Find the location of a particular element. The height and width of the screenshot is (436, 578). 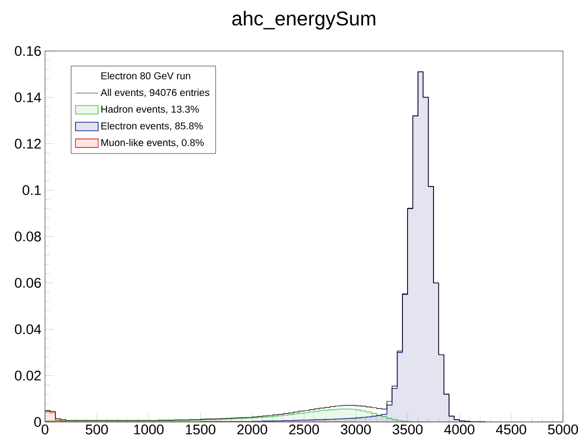

legend-label: Electron events, 85.8% is located at coordinates (152, 126).